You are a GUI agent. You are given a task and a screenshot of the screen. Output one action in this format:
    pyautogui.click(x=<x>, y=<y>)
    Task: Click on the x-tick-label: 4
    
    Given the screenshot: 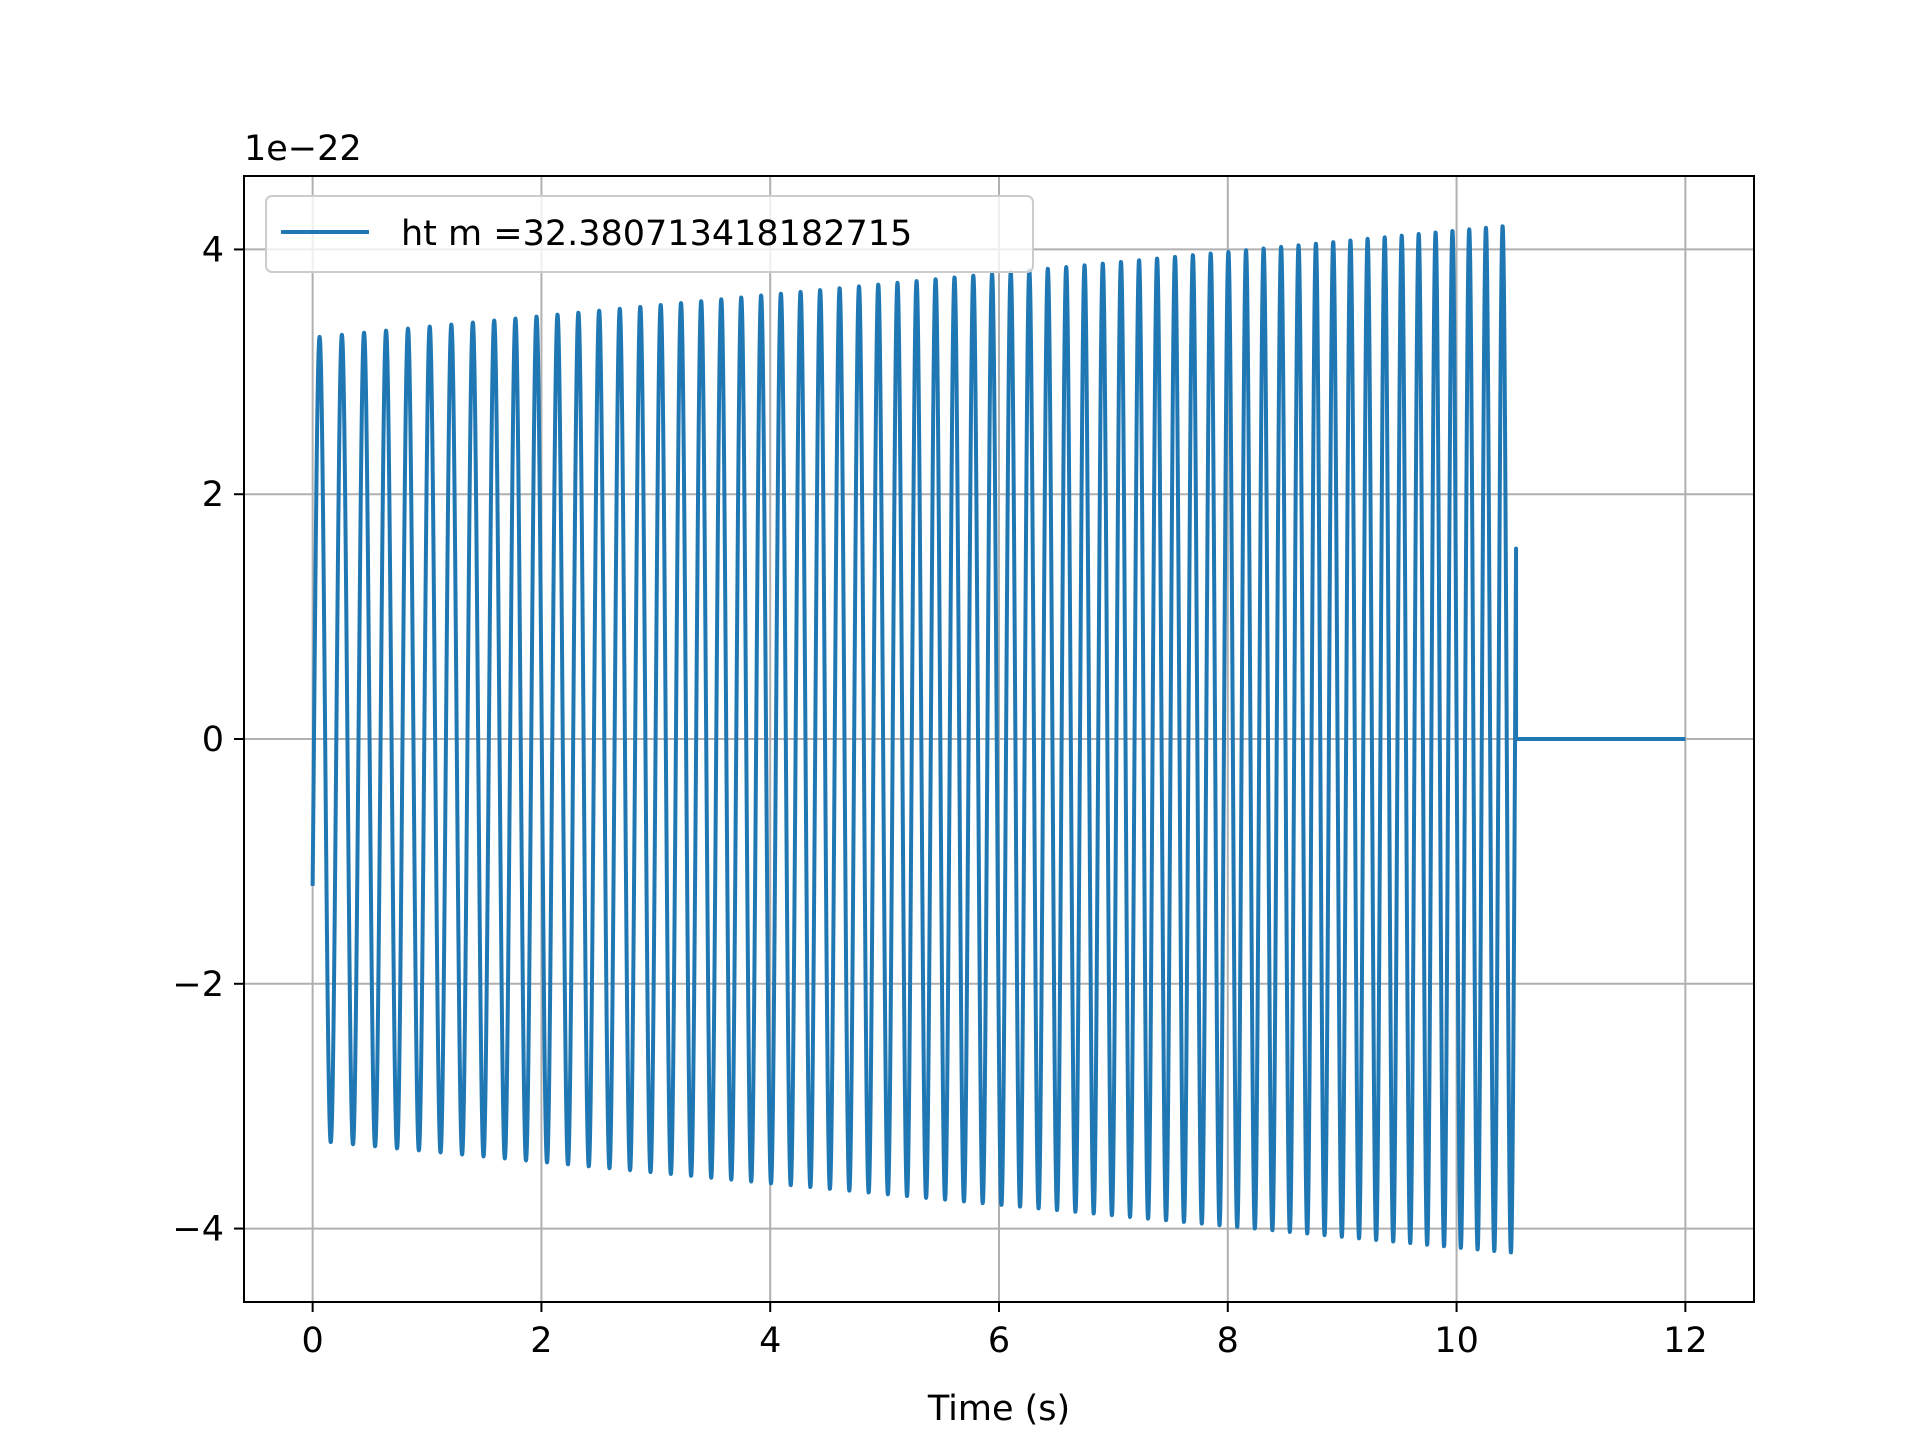 What is the action you would take?
    pyautogui.click(x=770, y=1341)
    